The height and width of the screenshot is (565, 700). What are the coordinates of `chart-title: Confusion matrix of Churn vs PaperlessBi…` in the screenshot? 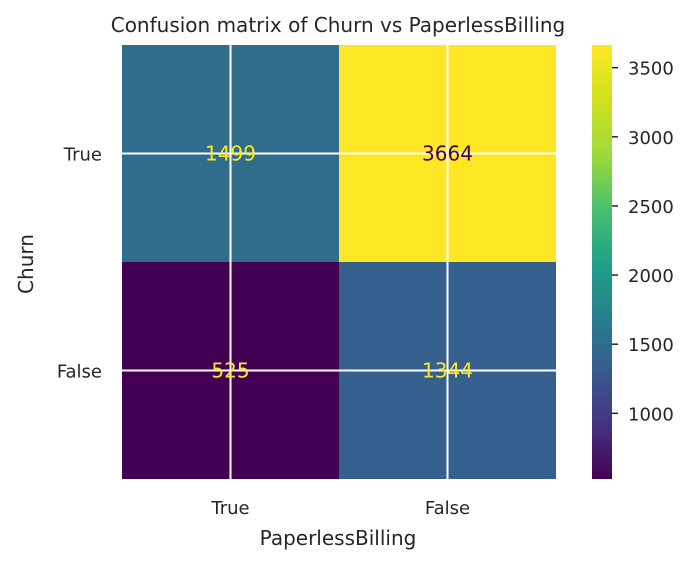 It's located at (338, 25).